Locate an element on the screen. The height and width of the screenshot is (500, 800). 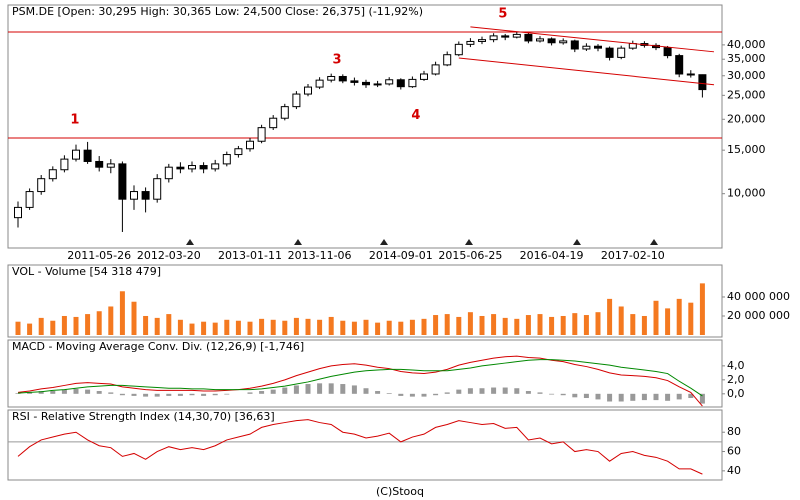
y-tick-label: 40 000 000 is located at coordinates (758, 296).